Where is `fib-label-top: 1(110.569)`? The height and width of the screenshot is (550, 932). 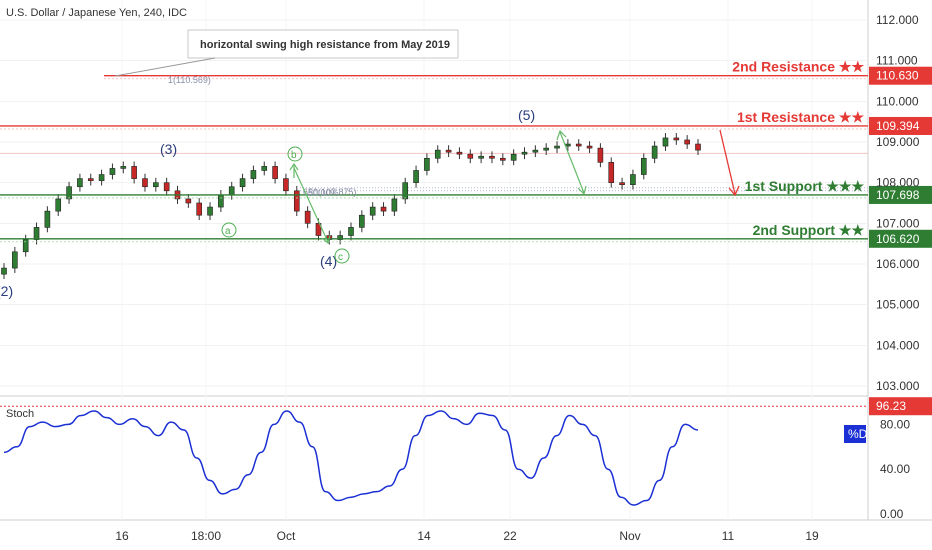 fib-label-top: 1(110.569) is located at coordinates (189, 80).